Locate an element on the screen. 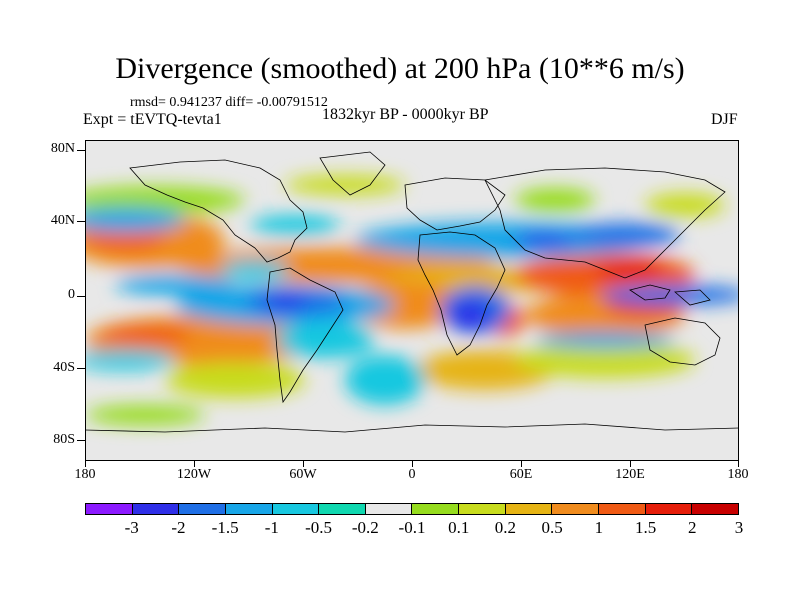 The image size is (800, 600). colorbar-label: -0.5 is located at coordinates (319, 527).